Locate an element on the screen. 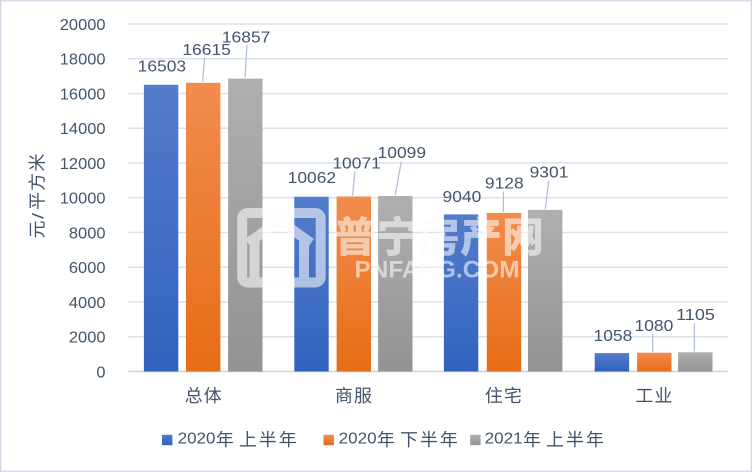 The image size is (752, 472). svg-text: 1105 is located at coordinates (695, 315).